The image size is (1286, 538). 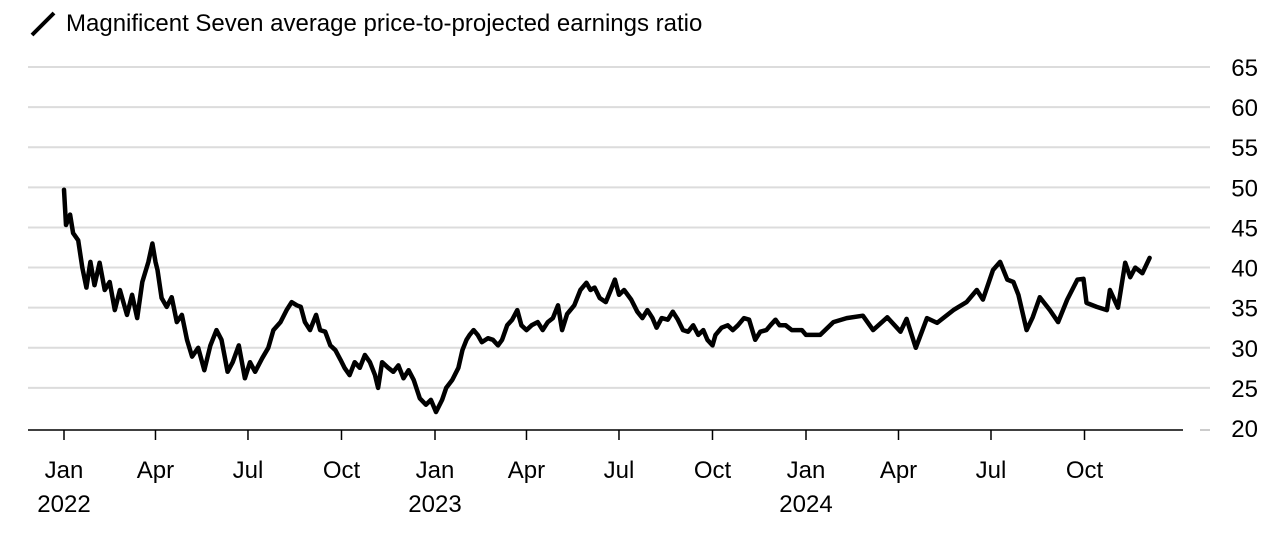 What do you see at coordinates (434, 504) in the screenshot?
I see `x-tick-year-label: 2023` at bounding box center [434, 504].